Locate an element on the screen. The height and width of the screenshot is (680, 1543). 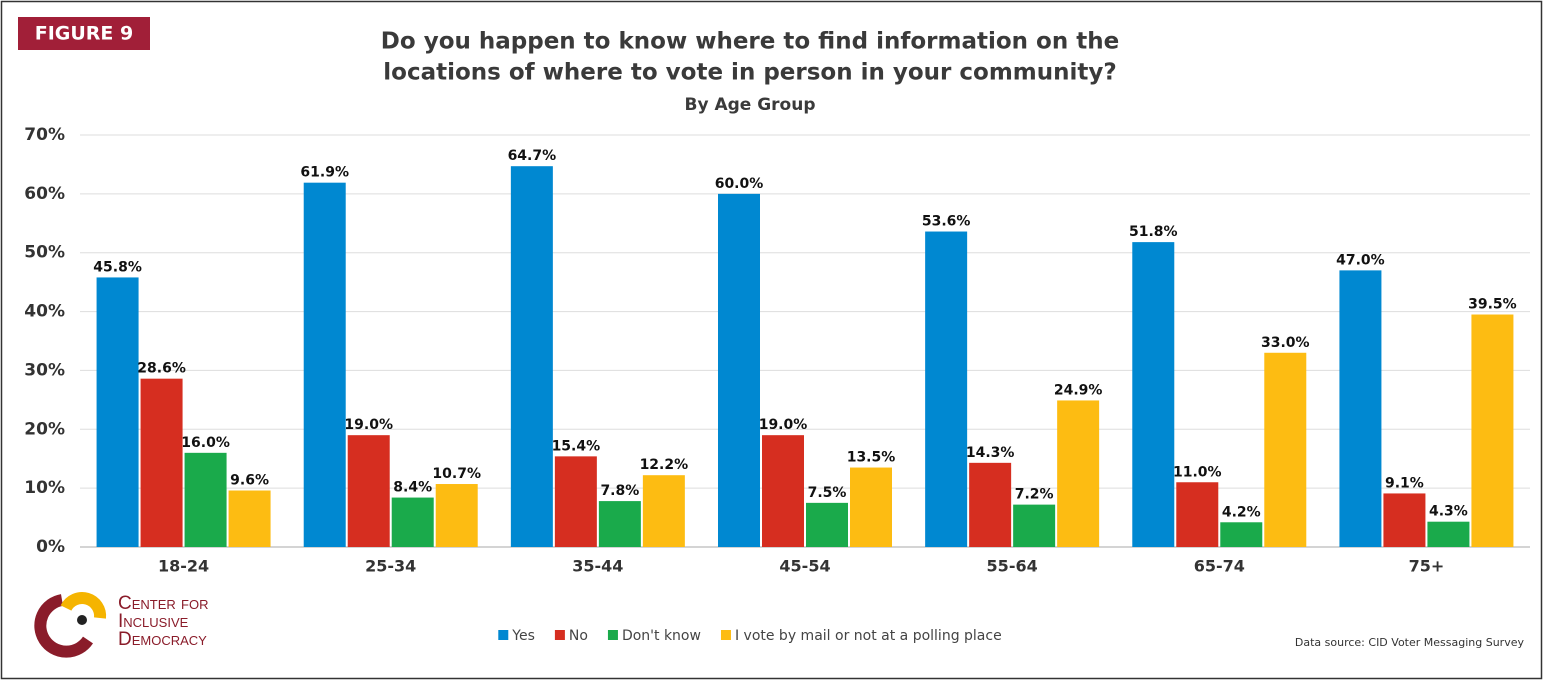
x-tick-label: 45-54 is located at coordinates (804, 566).